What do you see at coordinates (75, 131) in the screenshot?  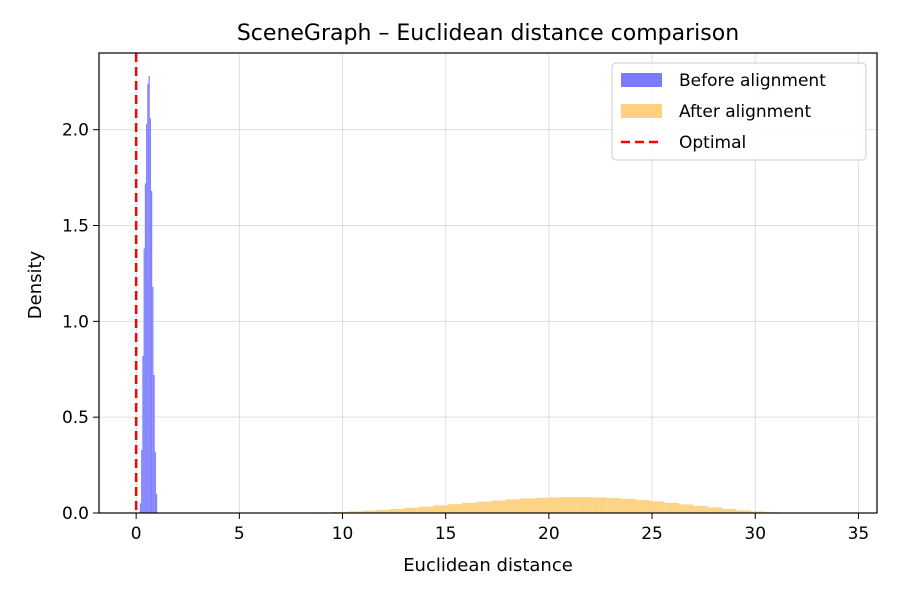 I see `y-tick-label: 2.0` at bounding box center [75, 131].